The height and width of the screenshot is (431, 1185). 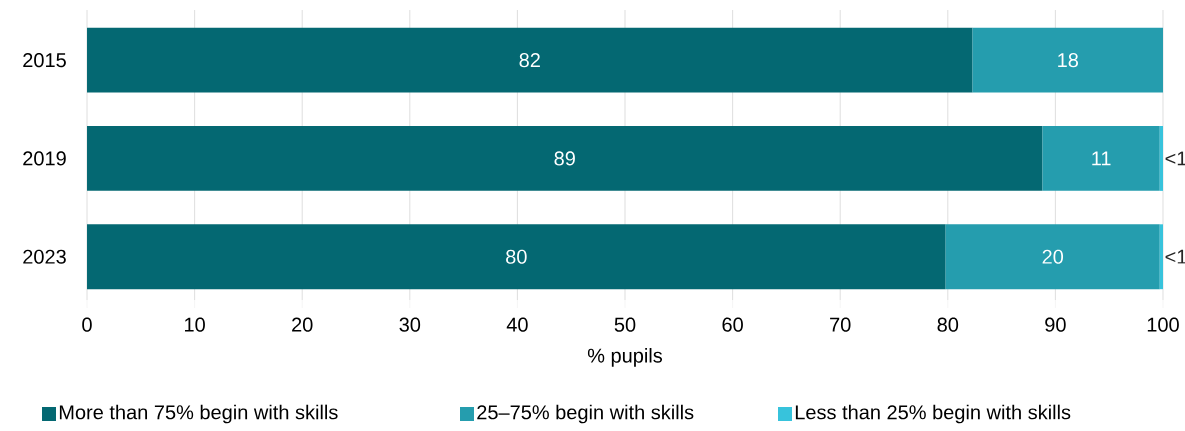 What do you see at coordinates (585, 414) in the screenshot?
I see `legend-label: 25–75% begin with skills` at bounding box center [585, 414].